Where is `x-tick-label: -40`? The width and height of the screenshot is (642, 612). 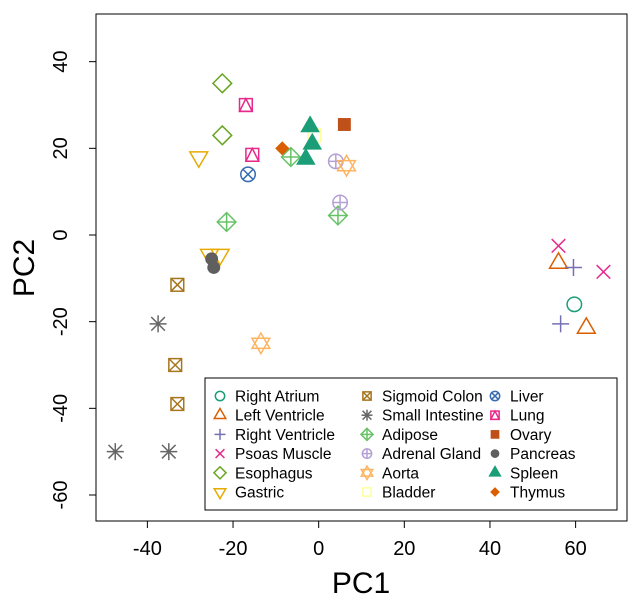
x-tick-label: -40 is located at coordinates (147, 549).